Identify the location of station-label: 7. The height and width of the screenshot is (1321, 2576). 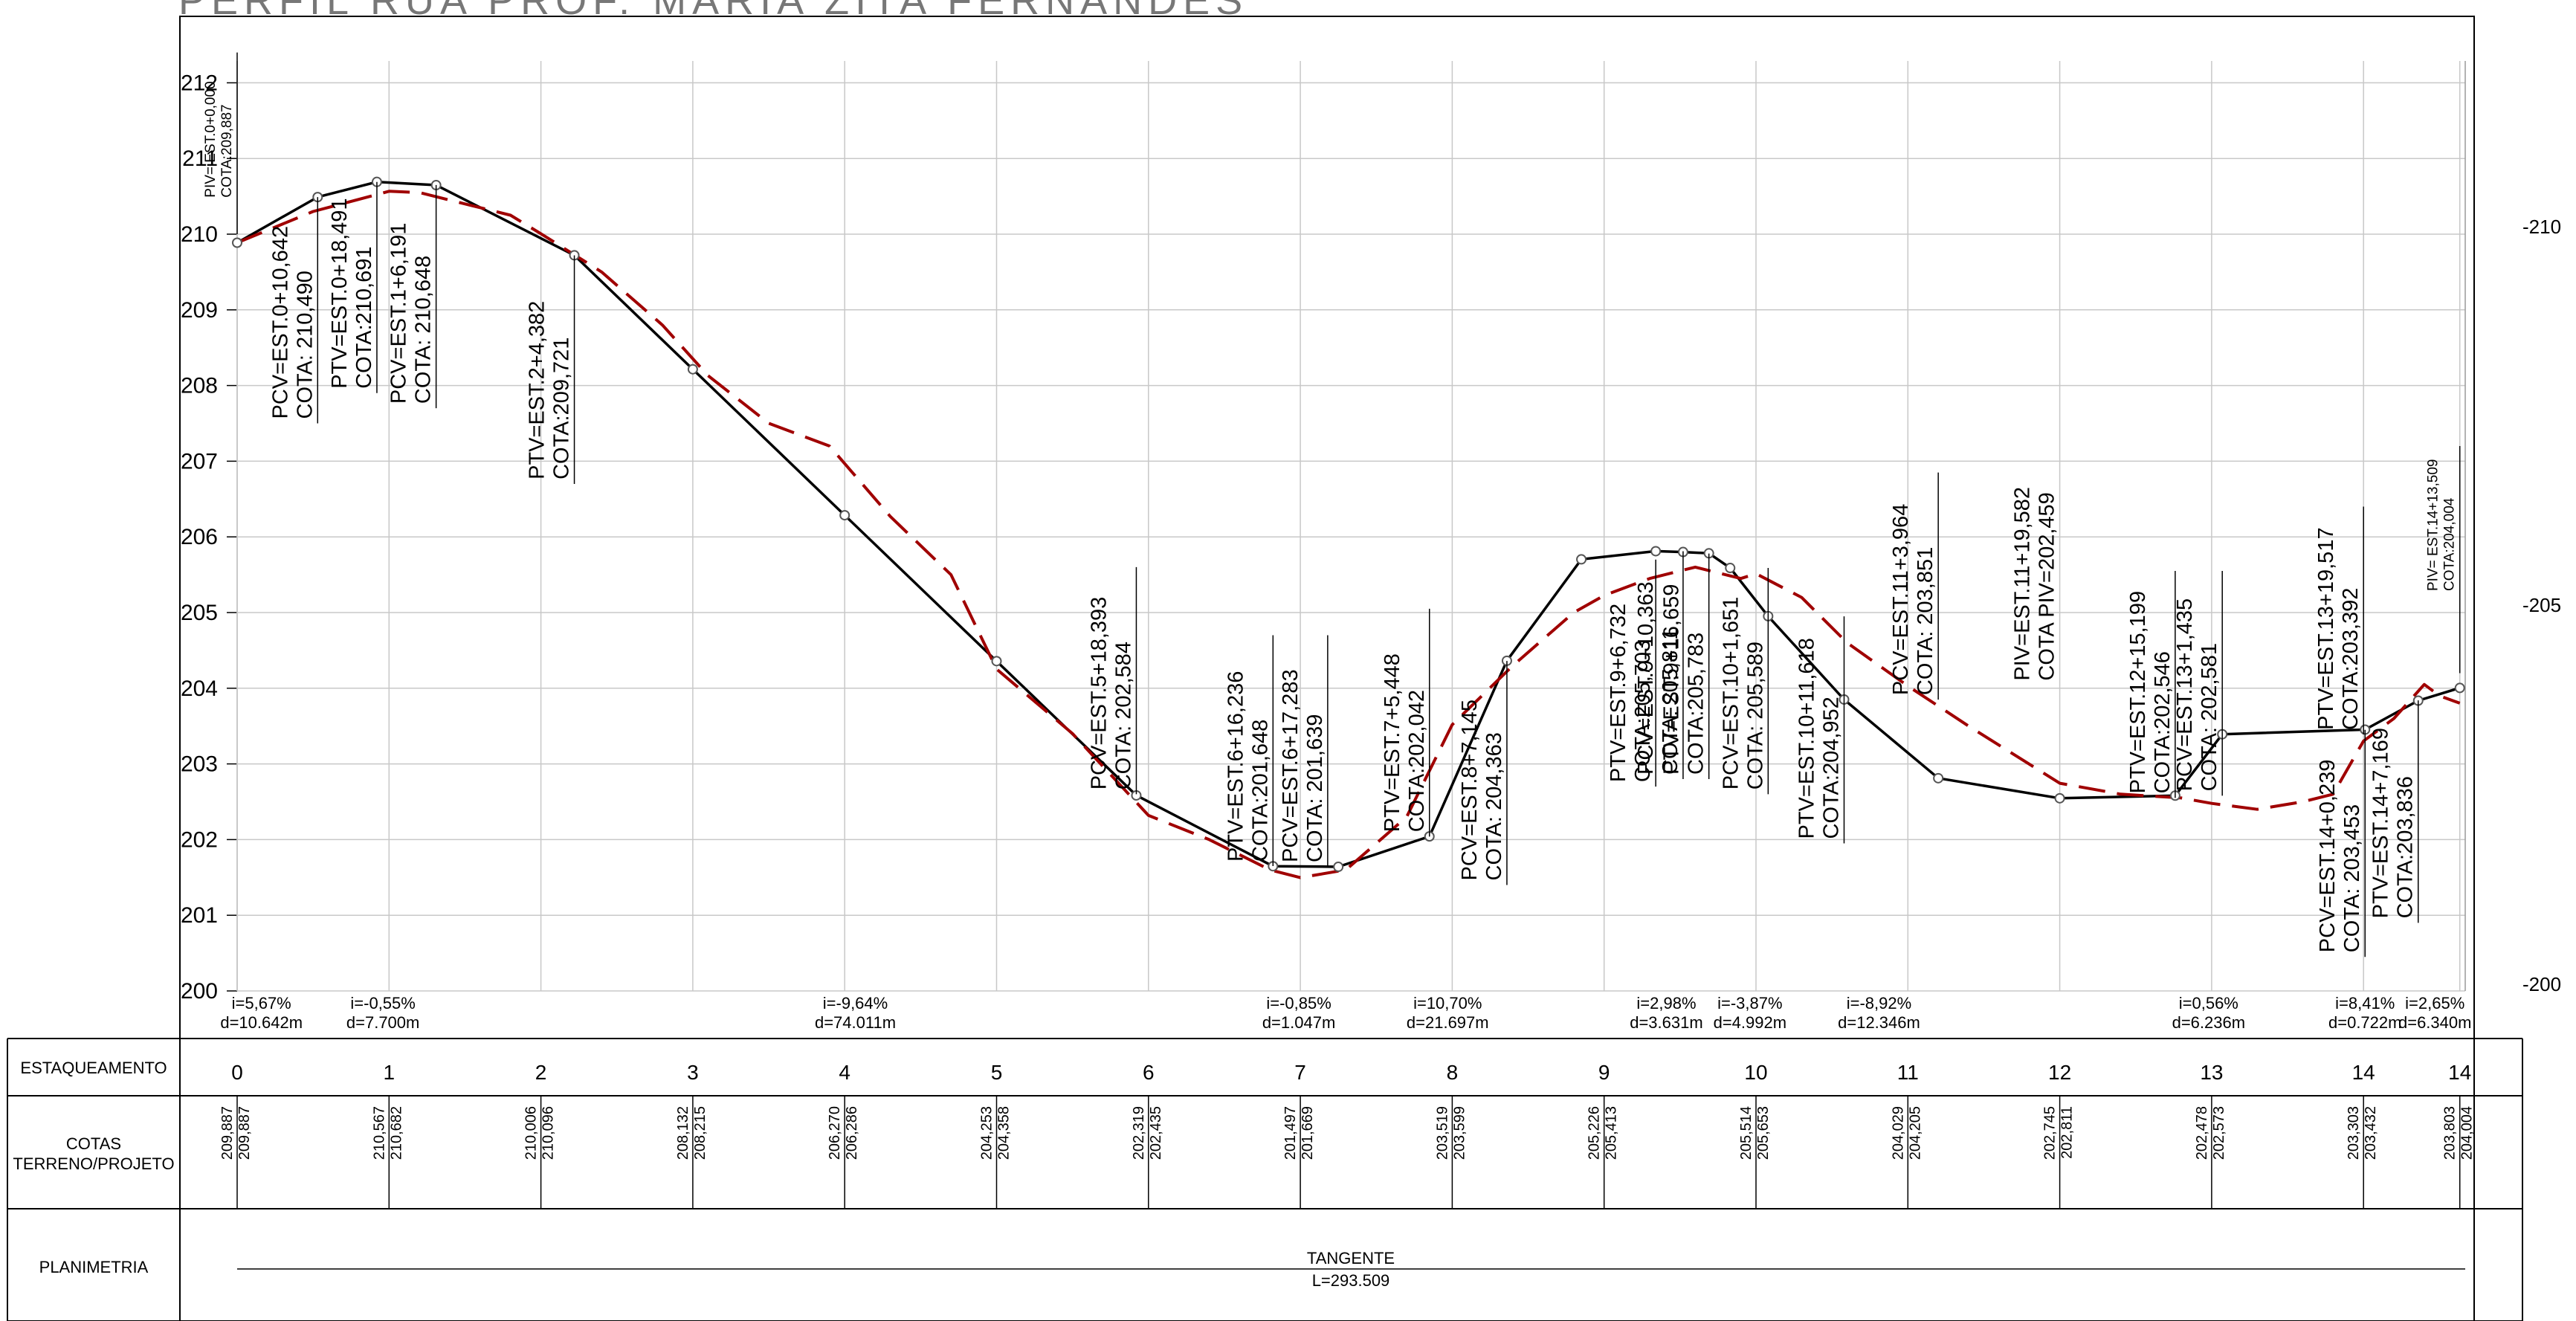
(1300, 1072).